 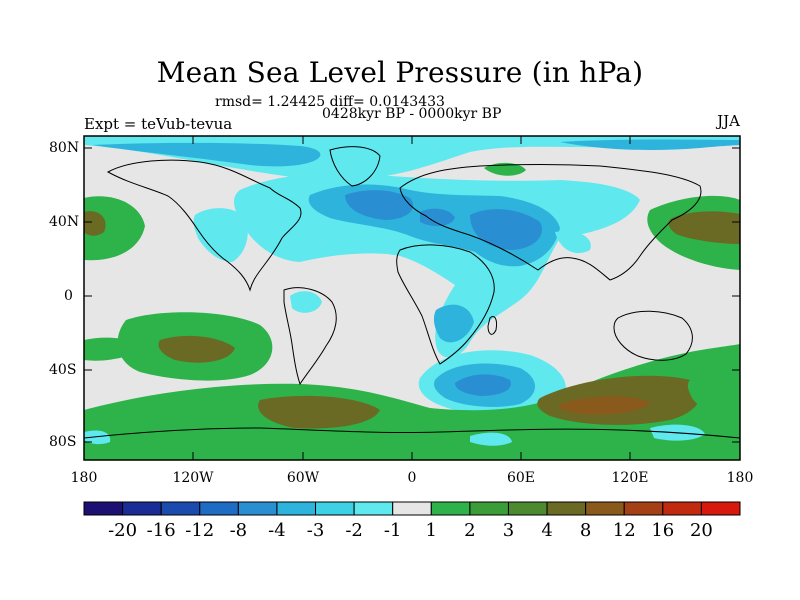 What do you see at coordinates (158, 124) in the screenshot?
I see `experiment-label: Expt = teVub-tevua` at bounding box center [158, 124].